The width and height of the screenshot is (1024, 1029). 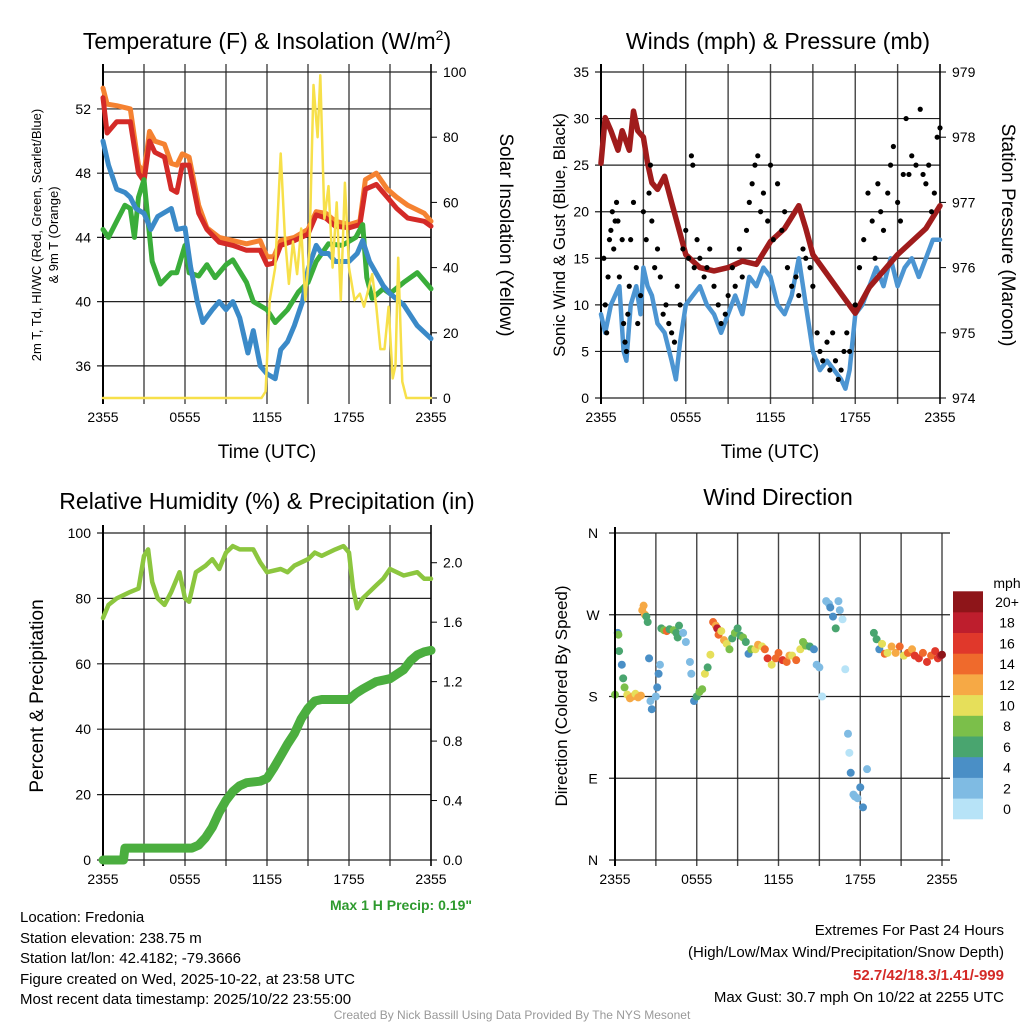 I want to click on y-tick-label: 52, so click(x=83, y=109).